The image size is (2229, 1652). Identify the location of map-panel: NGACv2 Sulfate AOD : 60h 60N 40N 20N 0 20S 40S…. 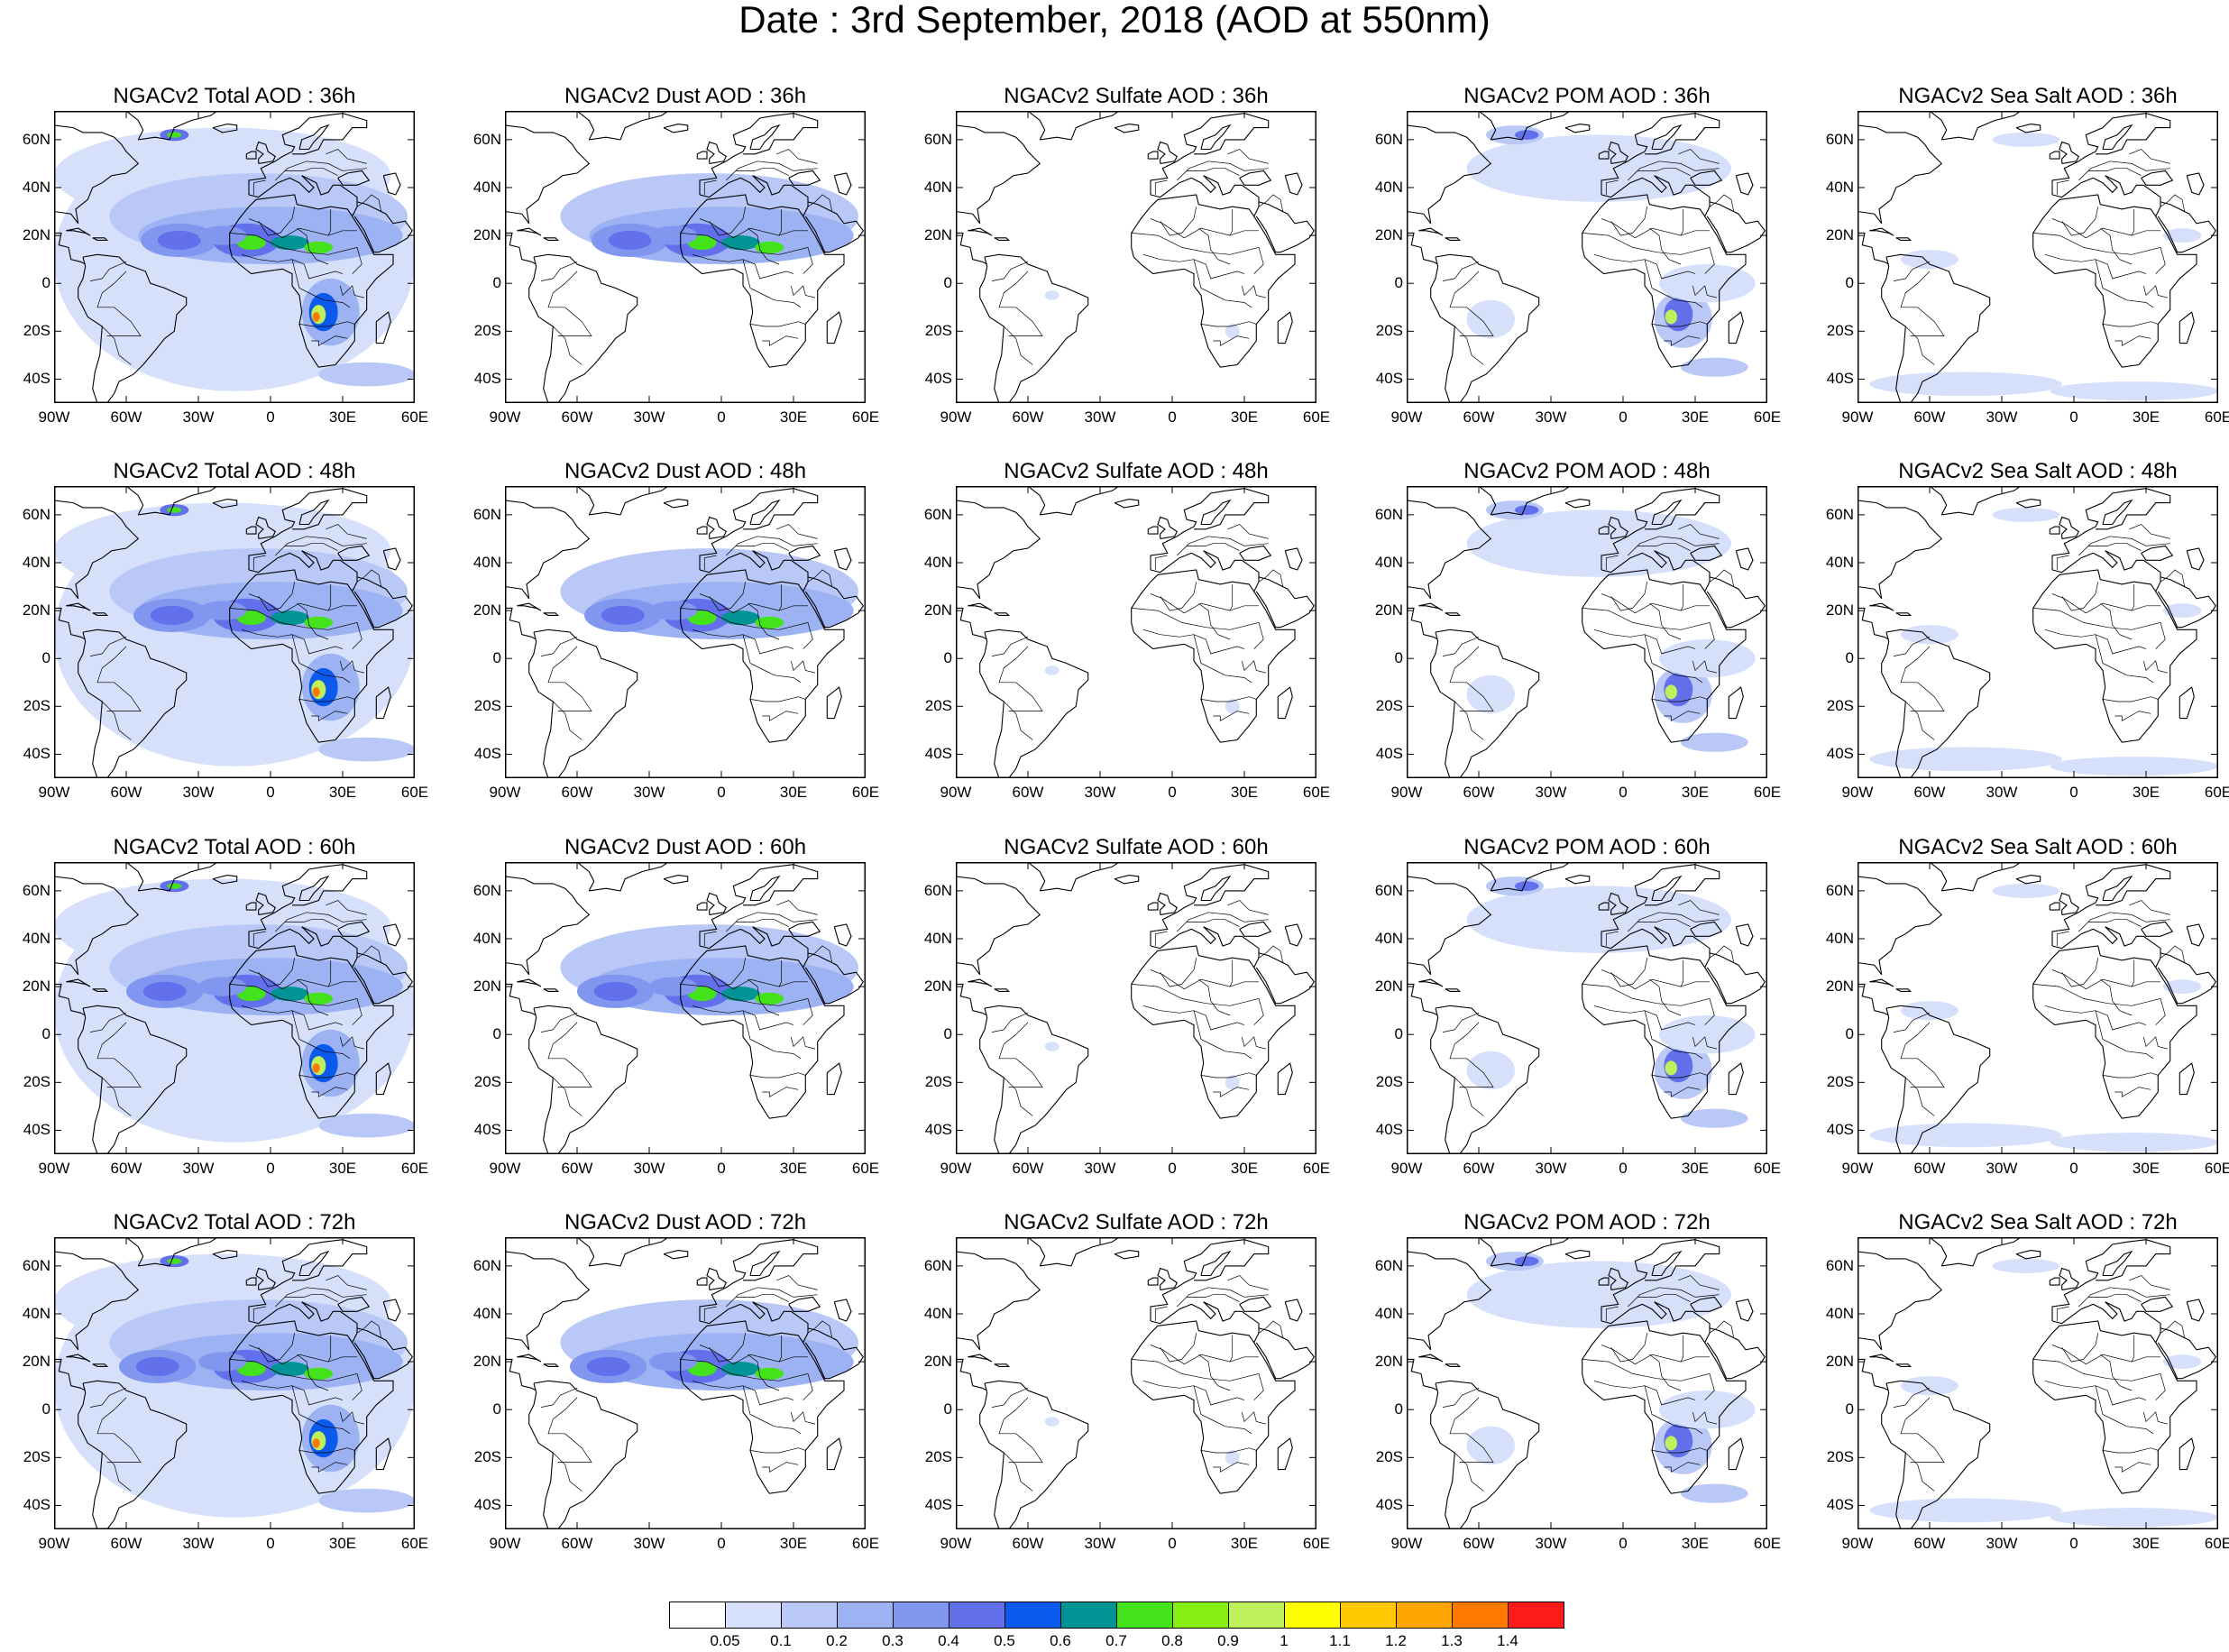
(1127, 1009).